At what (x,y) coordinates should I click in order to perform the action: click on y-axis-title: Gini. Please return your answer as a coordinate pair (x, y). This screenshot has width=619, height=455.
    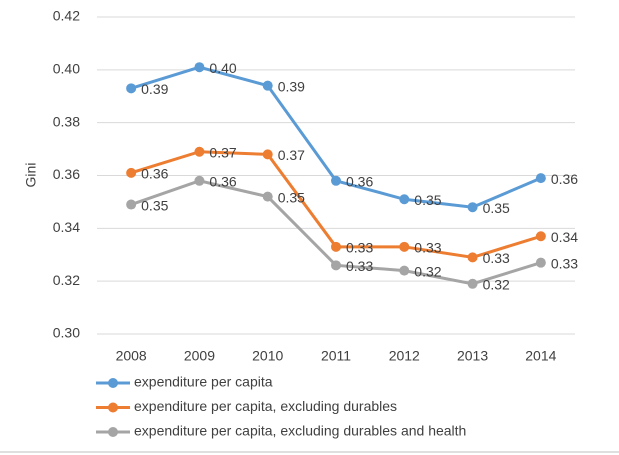
    Looking at the image, I should click on (31, 175).